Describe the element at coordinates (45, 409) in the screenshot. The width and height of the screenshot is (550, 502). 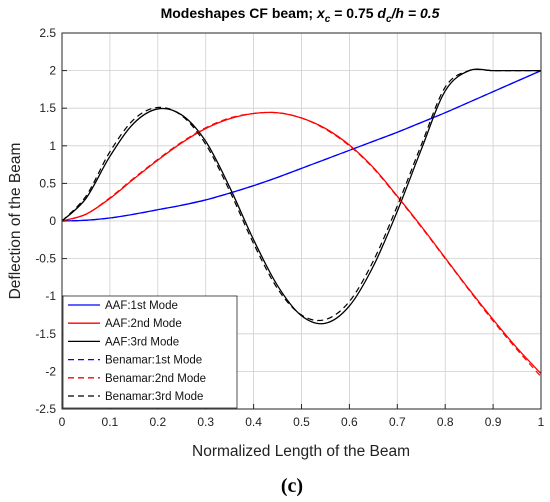
I see `y-tick-label: -2.5` at that location.